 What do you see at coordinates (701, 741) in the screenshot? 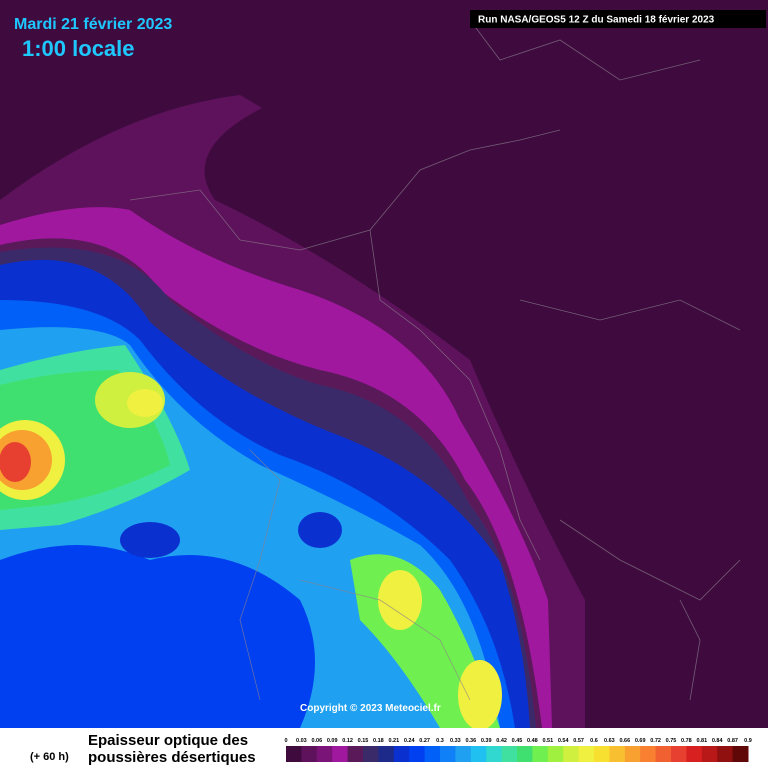
I see `scale-label: 0.81` at bounding box center [701, 741].